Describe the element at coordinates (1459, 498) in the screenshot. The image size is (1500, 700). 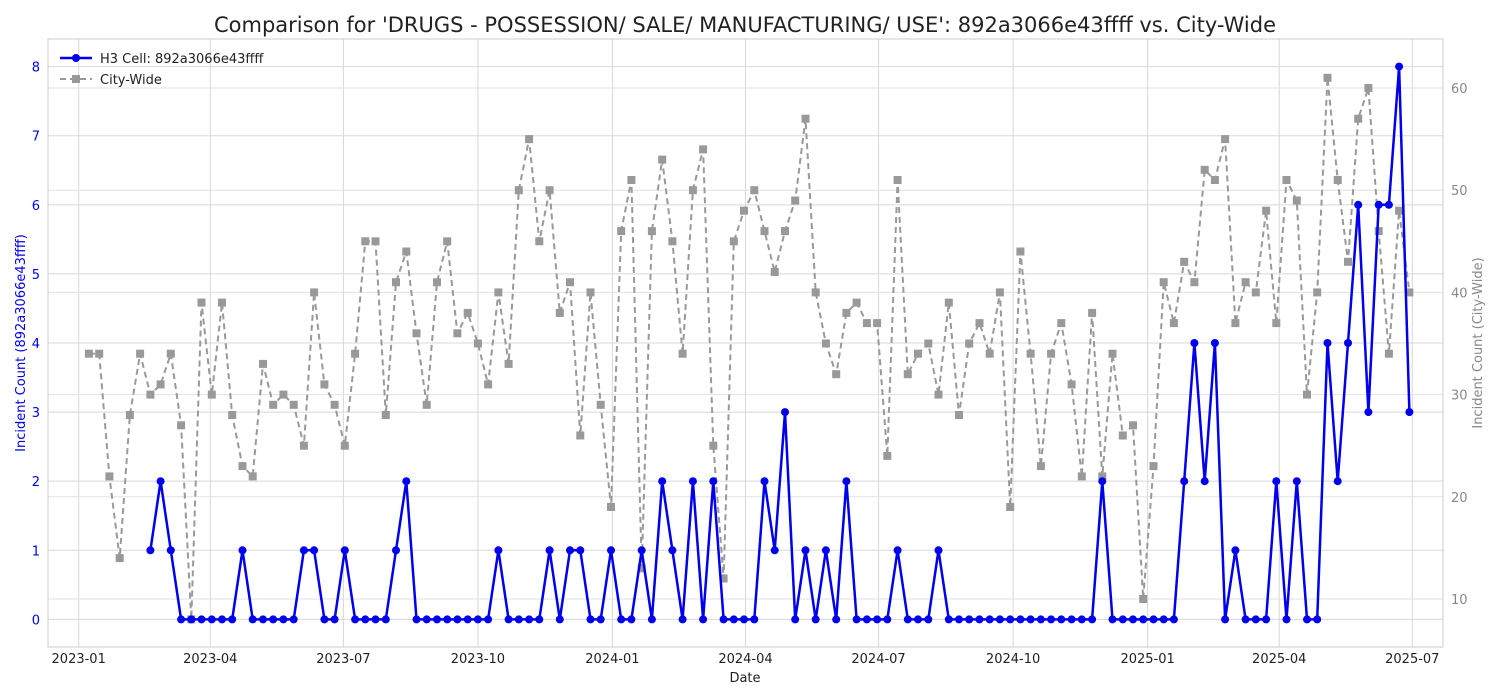
I see `y-right-tick-label: 20` at that location.